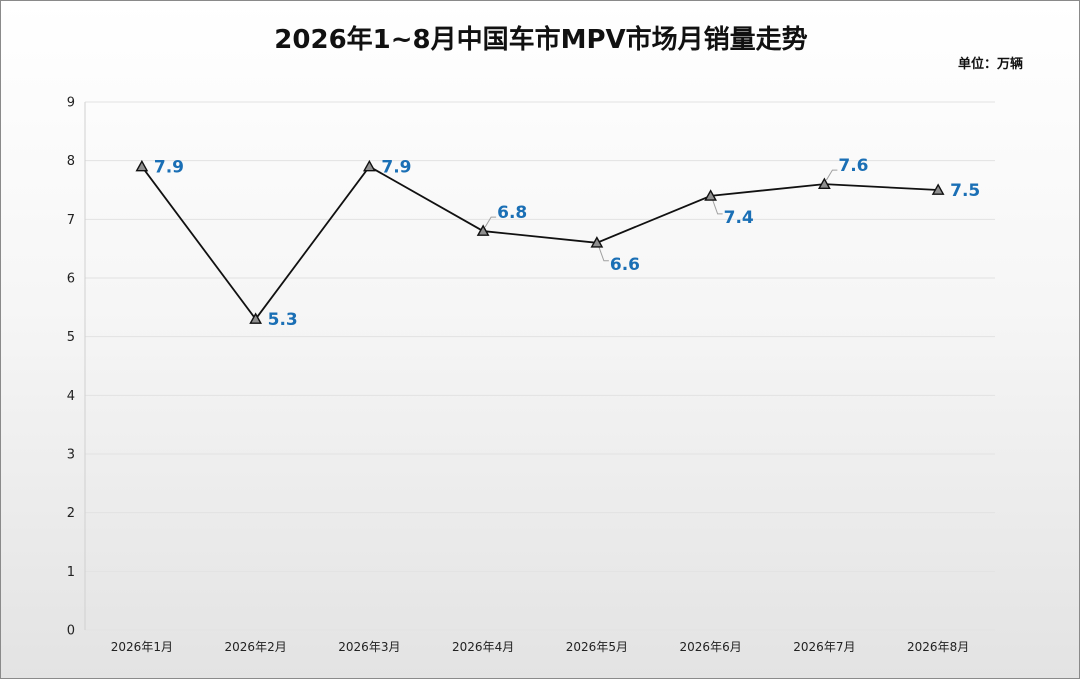  I want to click on y-tick-label: 4, so click(71, 396).